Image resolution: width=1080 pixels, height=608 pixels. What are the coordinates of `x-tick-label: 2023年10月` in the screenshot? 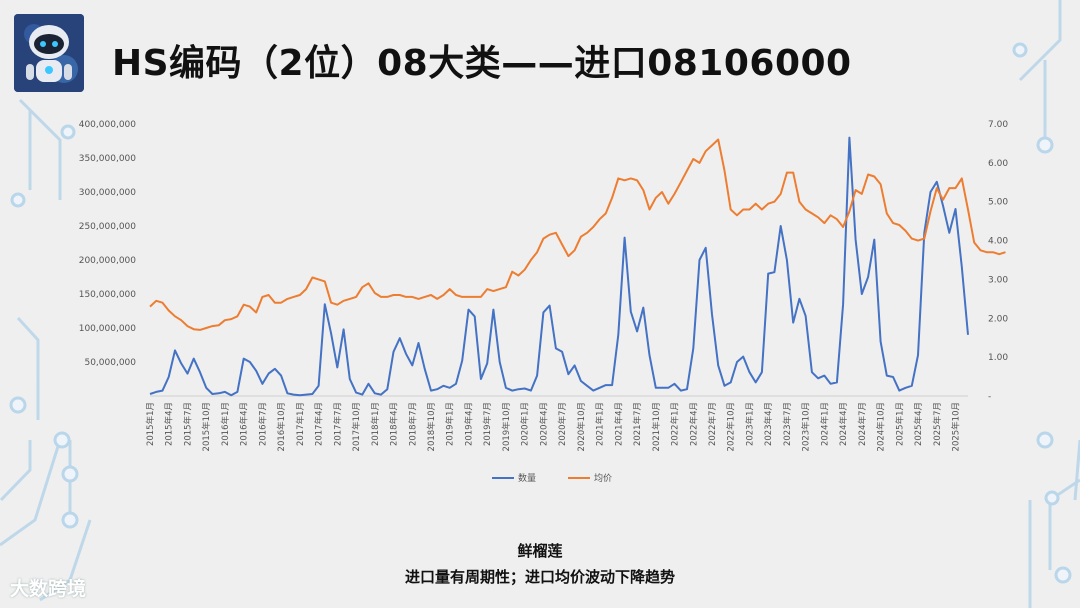 It's located at (806, 426).